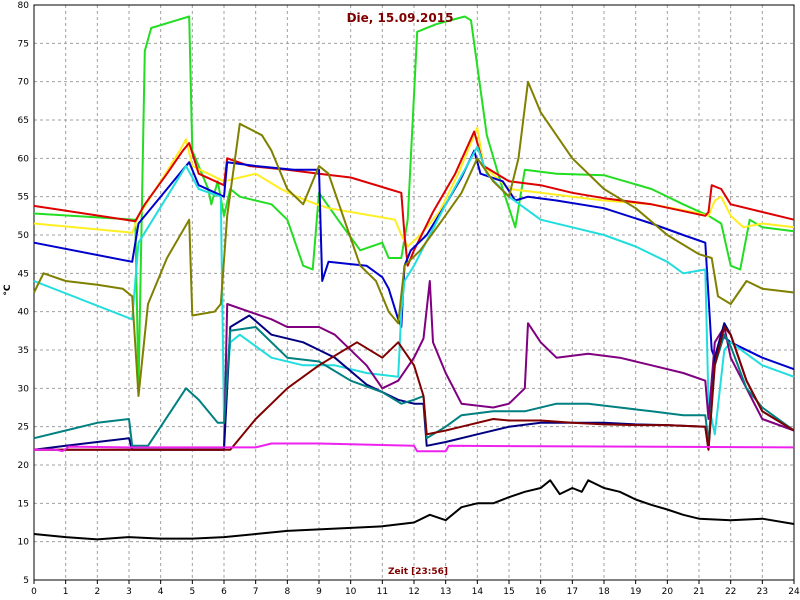 This screenshot has width=800, height=600. Describe the element at coordinates (319, 592) in the screenshot. I see `x-tick-label: 9` at that location.